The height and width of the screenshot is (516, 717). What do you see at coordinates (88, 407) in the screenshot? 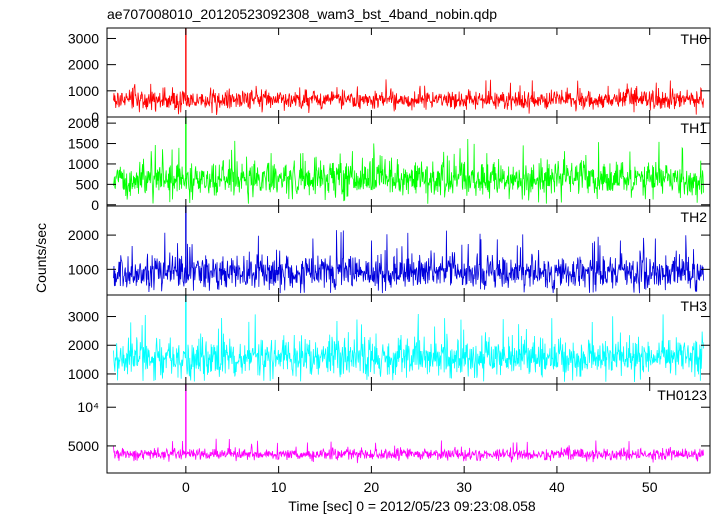
I see `y-tick-label: 10⁴` at bounding box center [88, 407].